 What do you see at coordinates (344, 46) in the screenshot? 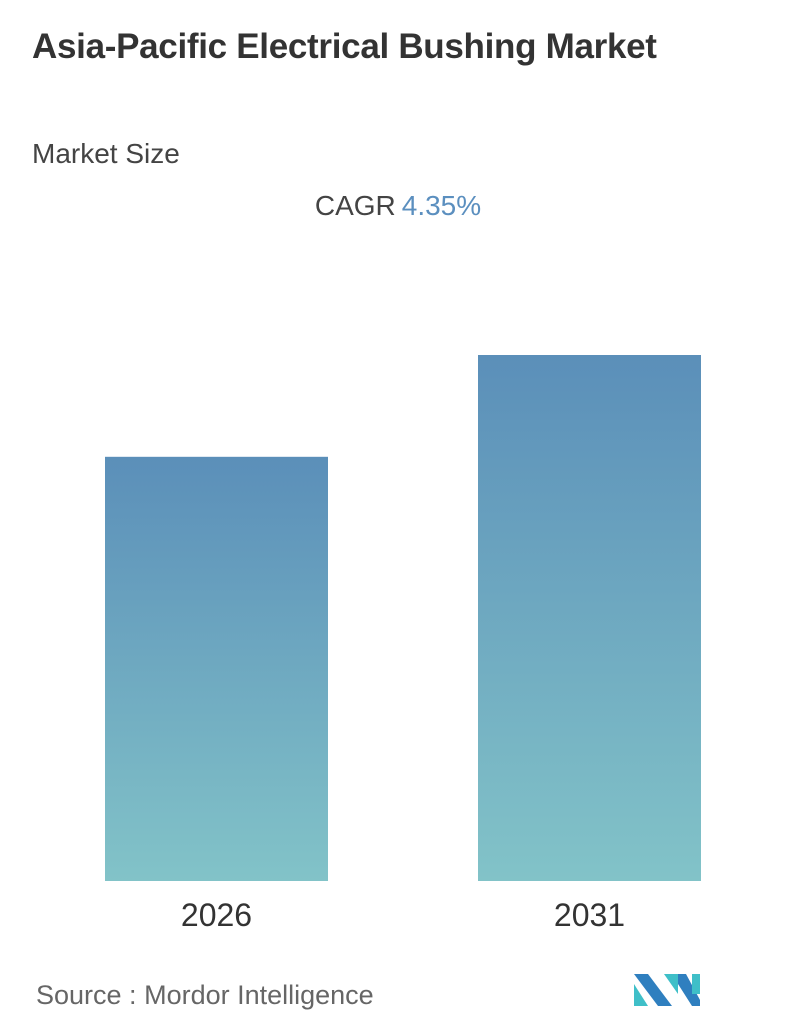
I see `chart-title: Asia-Pacific Electrical Bushing Market` at bounding box center [344, 46].